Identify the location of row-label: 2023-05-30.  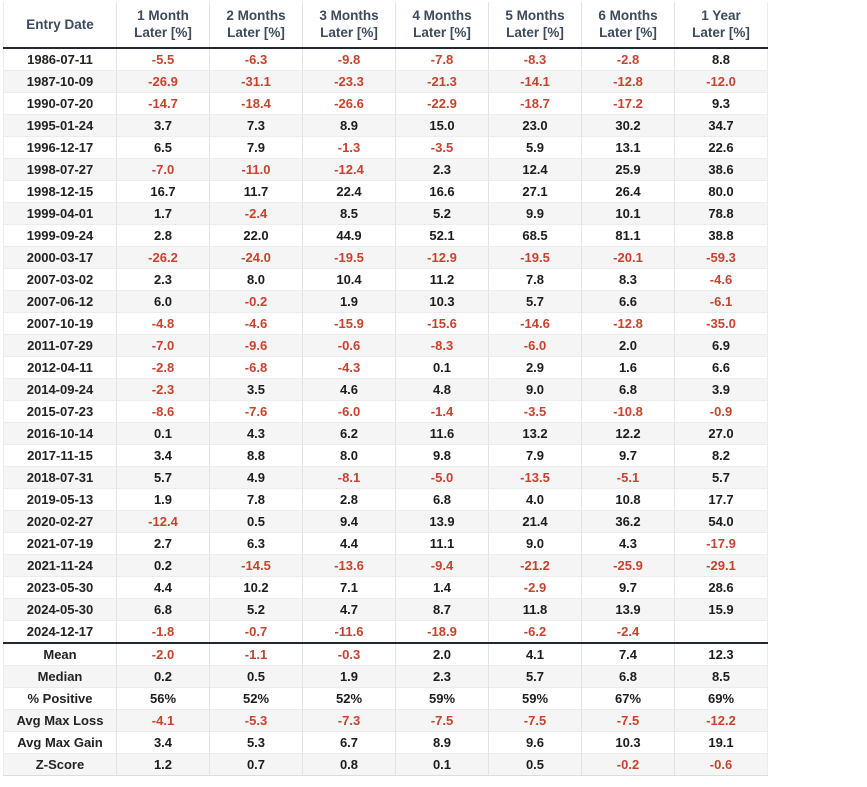
(60, 587).